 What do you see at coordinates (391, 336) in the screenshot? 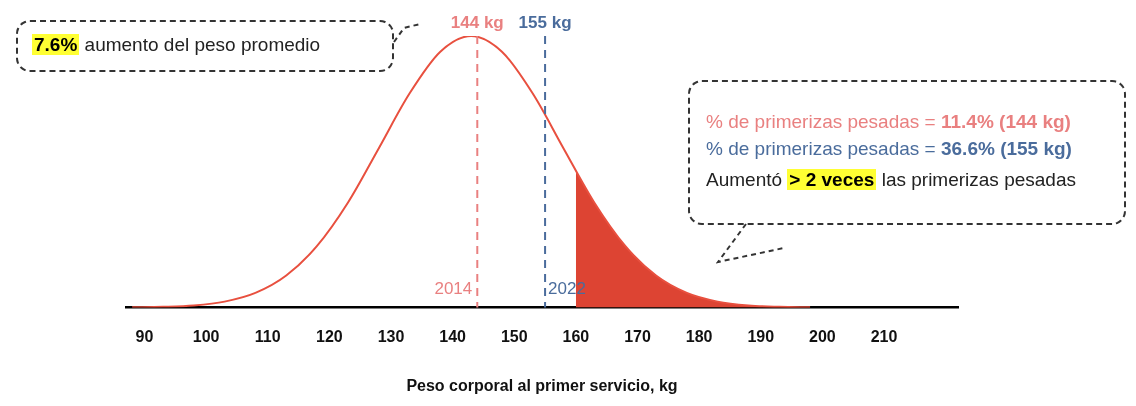
I see `x-tick-label: 130` at bounding box center [391, 336].